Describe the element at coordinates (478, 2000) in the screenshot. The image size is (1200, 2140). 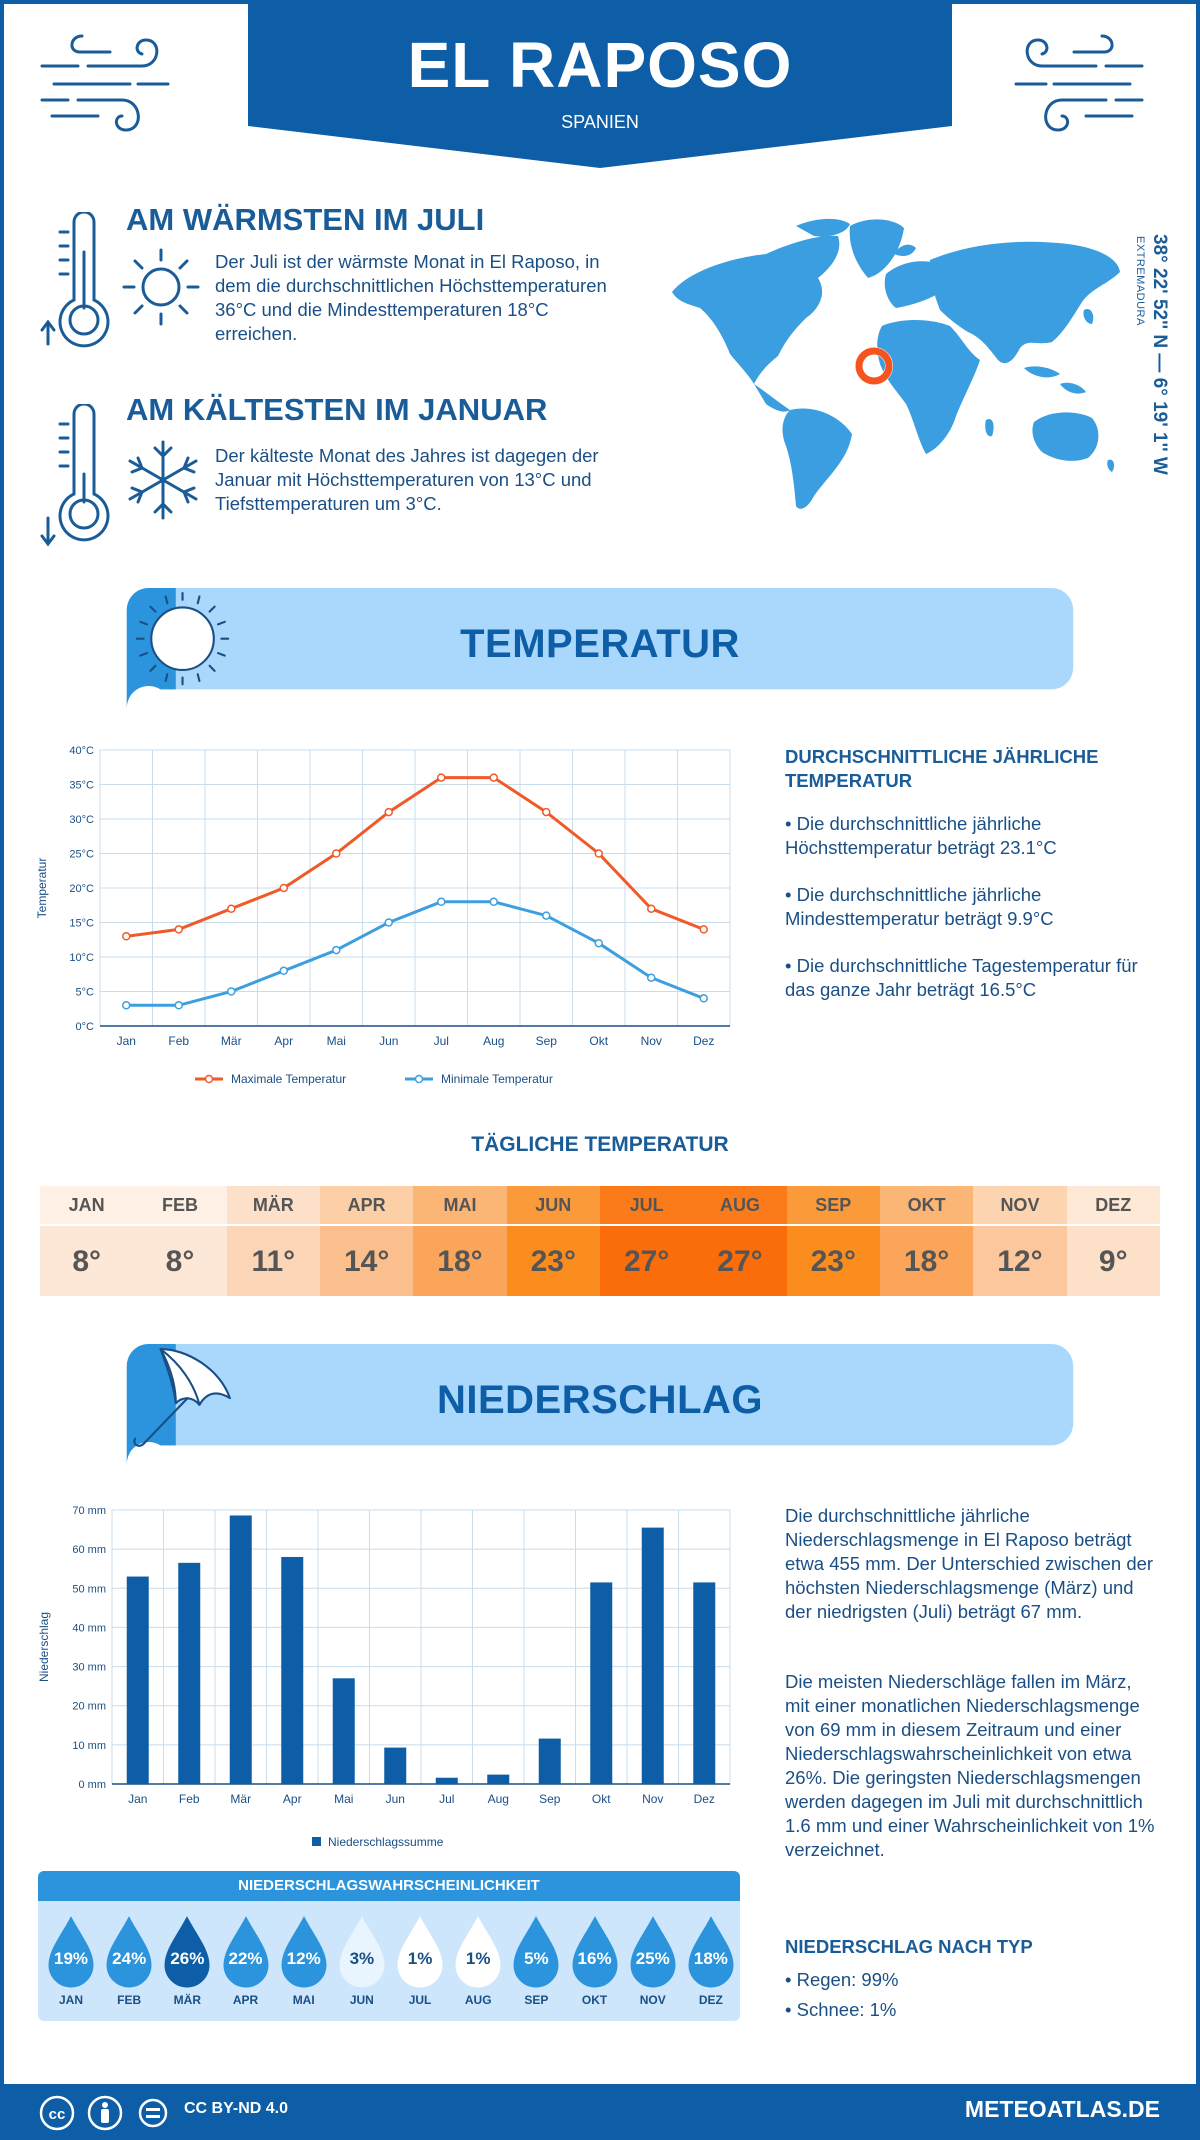
I see `probability-month: AUG` at that location.